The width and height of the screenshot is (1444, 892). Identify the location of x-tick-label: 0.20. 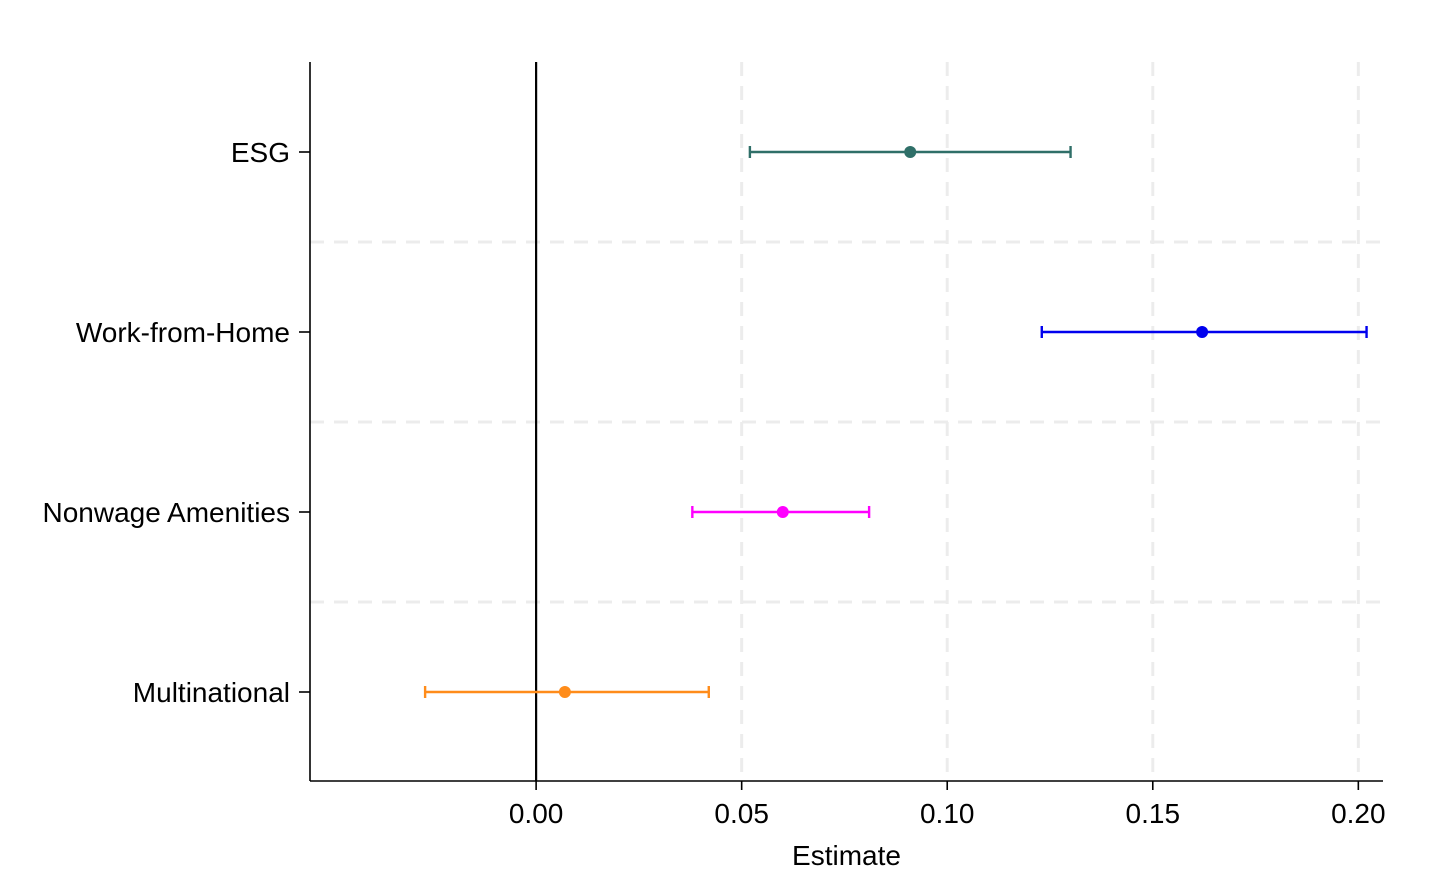
(1358, 813).